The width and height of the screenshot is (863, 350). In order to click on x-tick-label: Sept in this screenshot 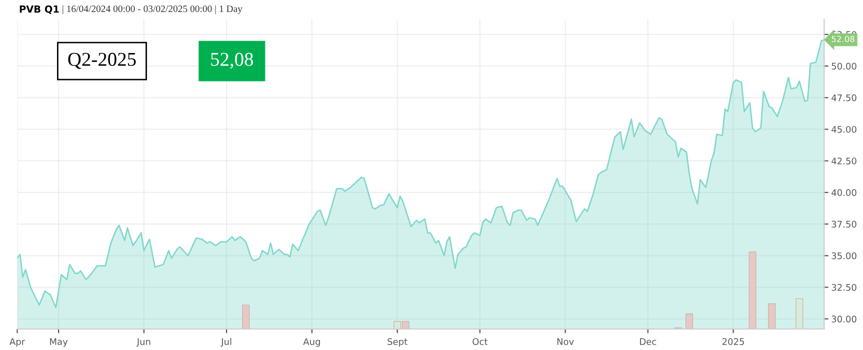, I will do `click(398, 342)`.